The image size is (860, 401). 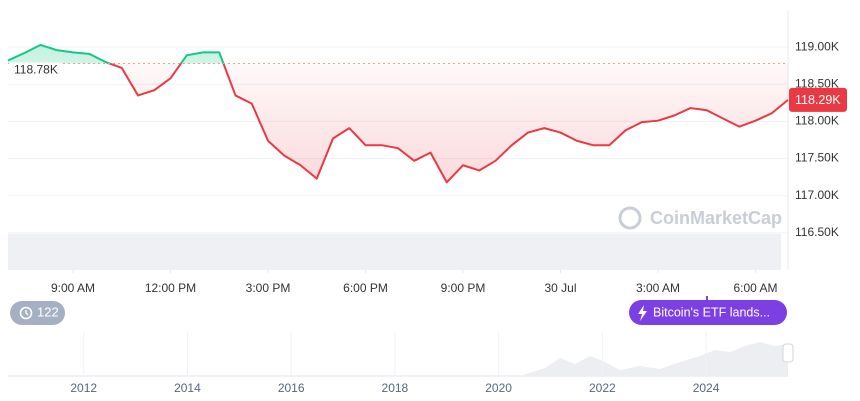 I want to click on reference-label-bg, so click(x=36, y=70).